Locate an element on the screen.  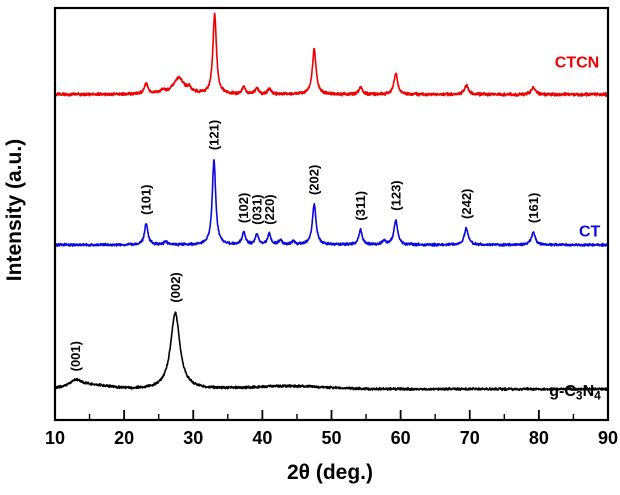
peak-label: (242) is located at coordinates (466, 204).